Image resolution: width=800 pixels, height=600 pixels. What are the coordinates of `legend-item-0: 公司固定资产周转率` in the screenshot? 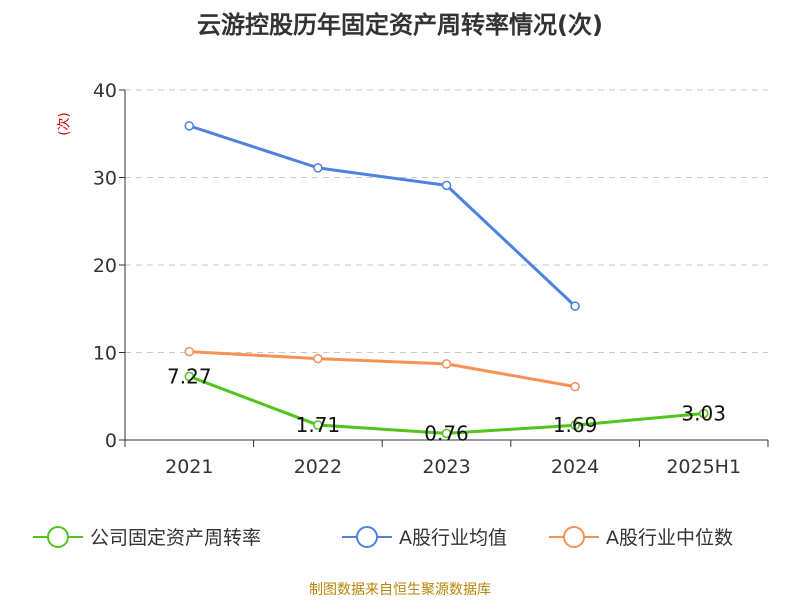 It's located at (147, 537).